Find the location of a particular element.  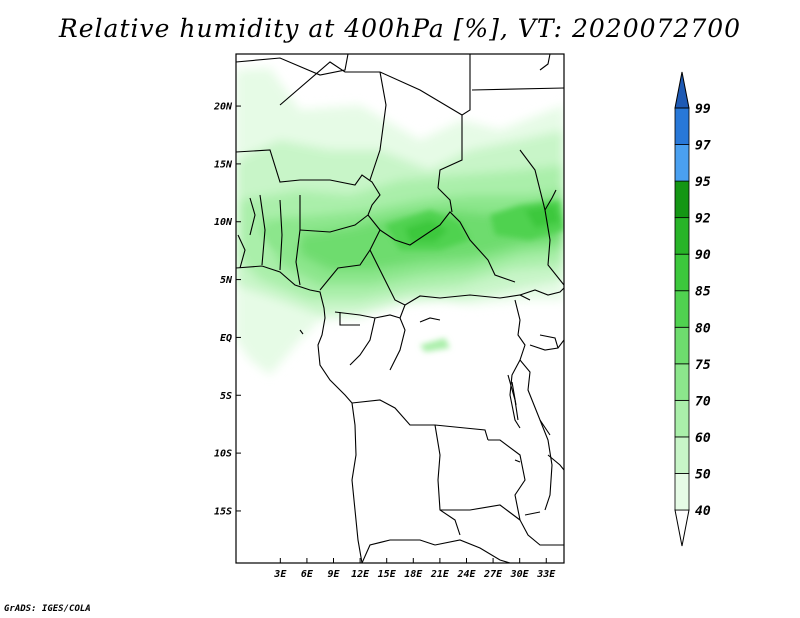

lon-tick-label: 12E is located at coordinates (360, 574).